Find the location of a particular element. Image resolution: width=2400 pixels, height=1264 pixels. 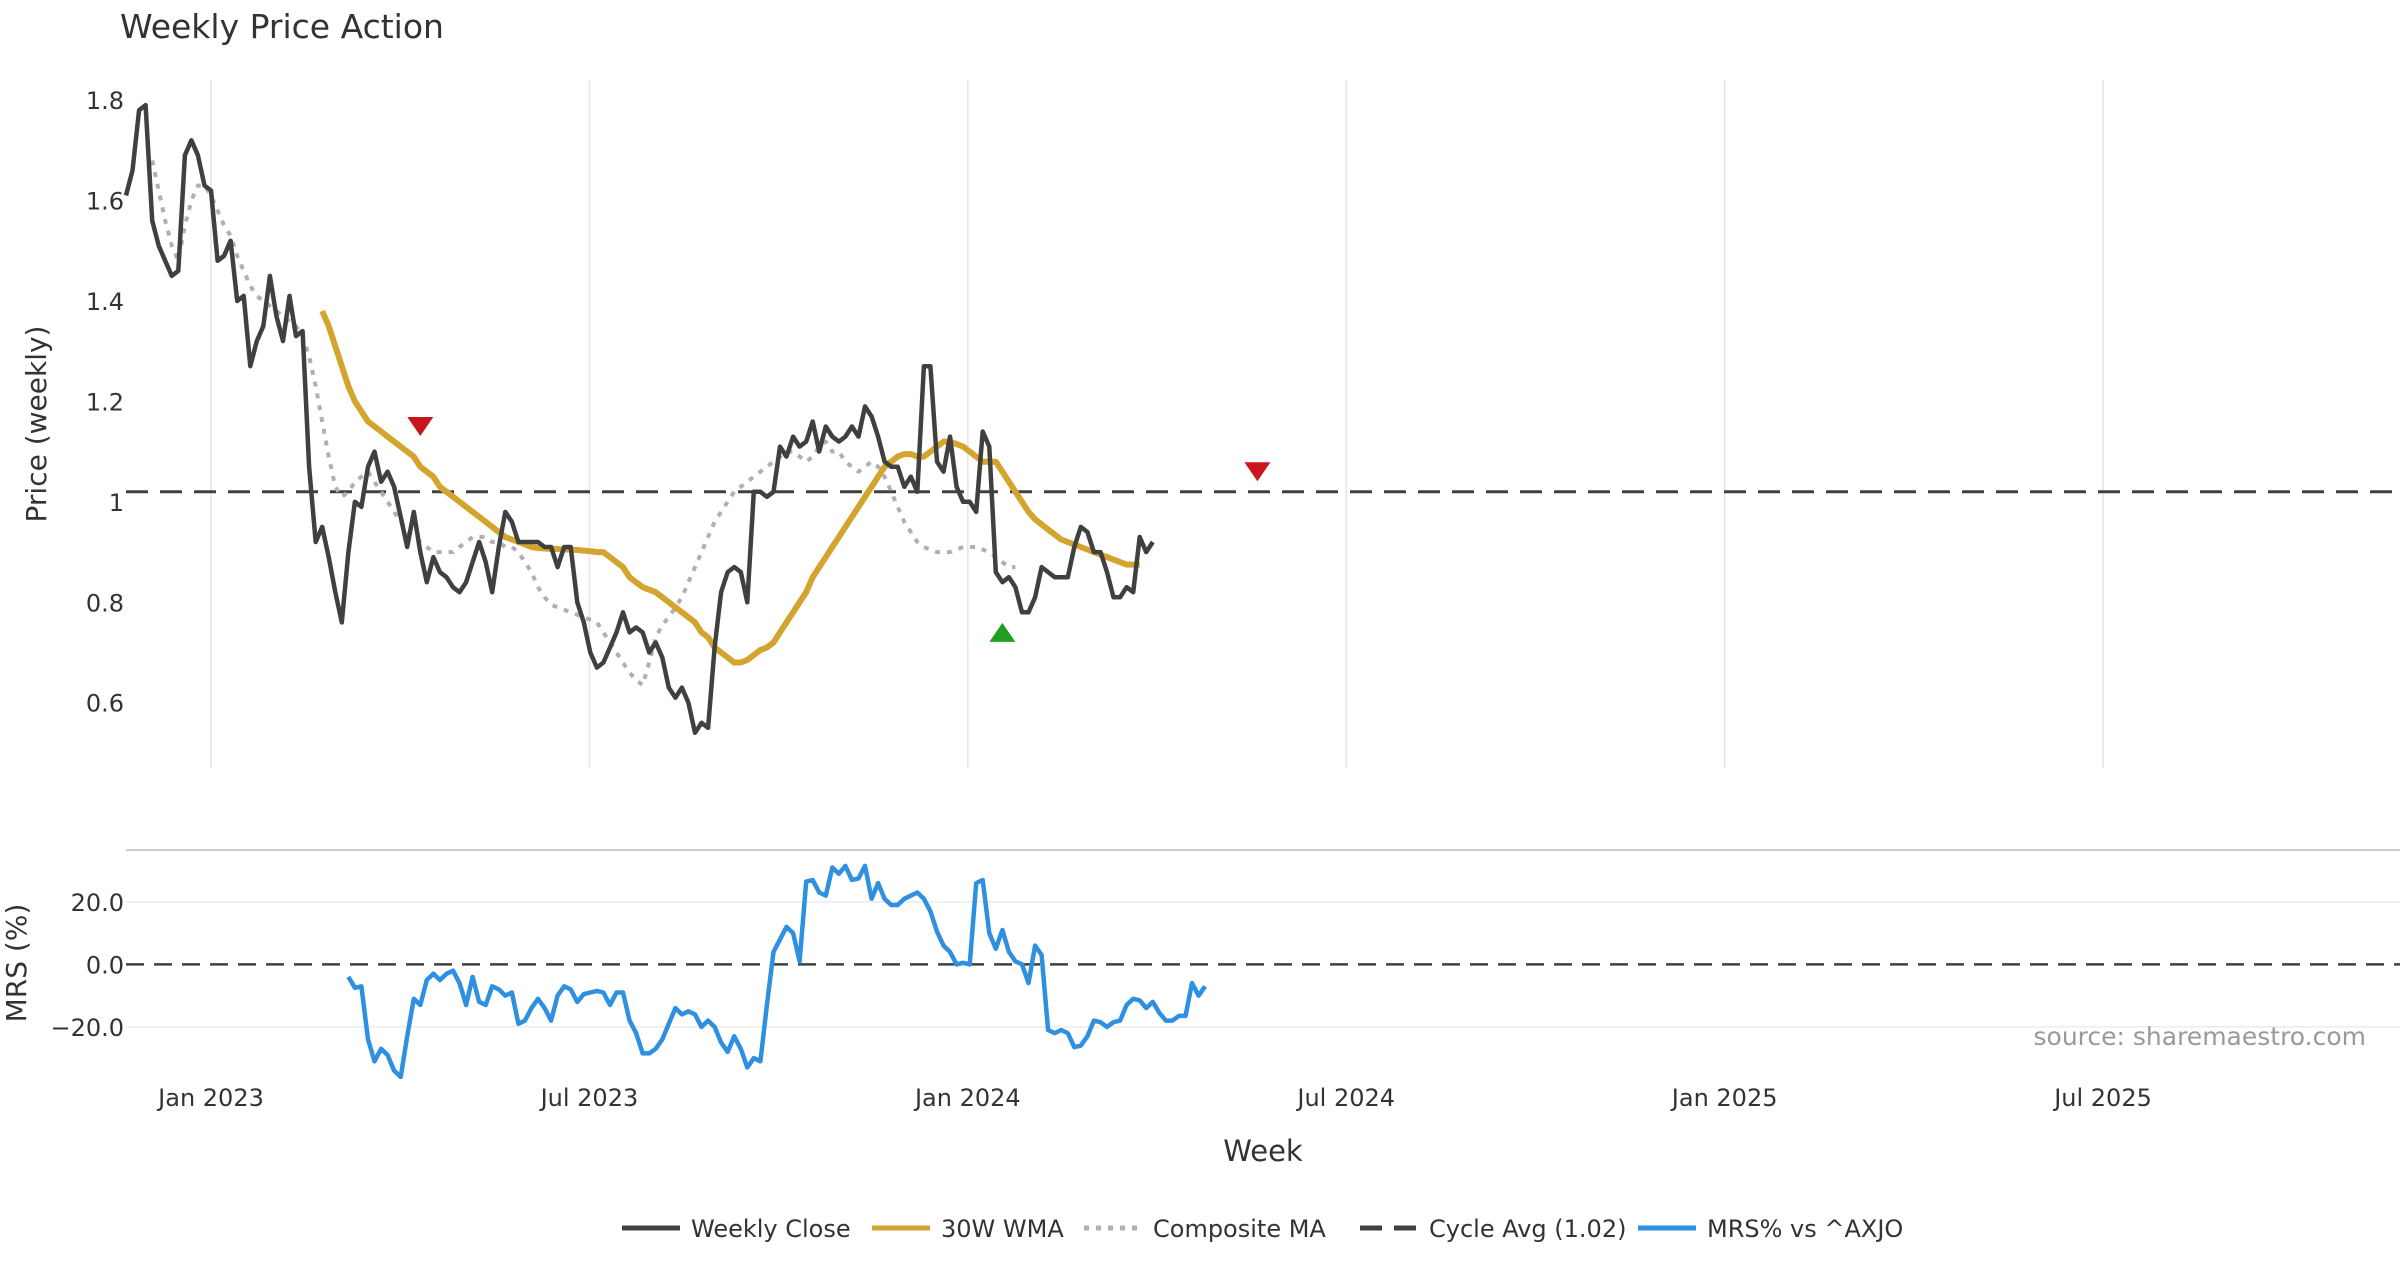

price-y-axis-label: Price (weekly) is located at coordinates (36, 424).